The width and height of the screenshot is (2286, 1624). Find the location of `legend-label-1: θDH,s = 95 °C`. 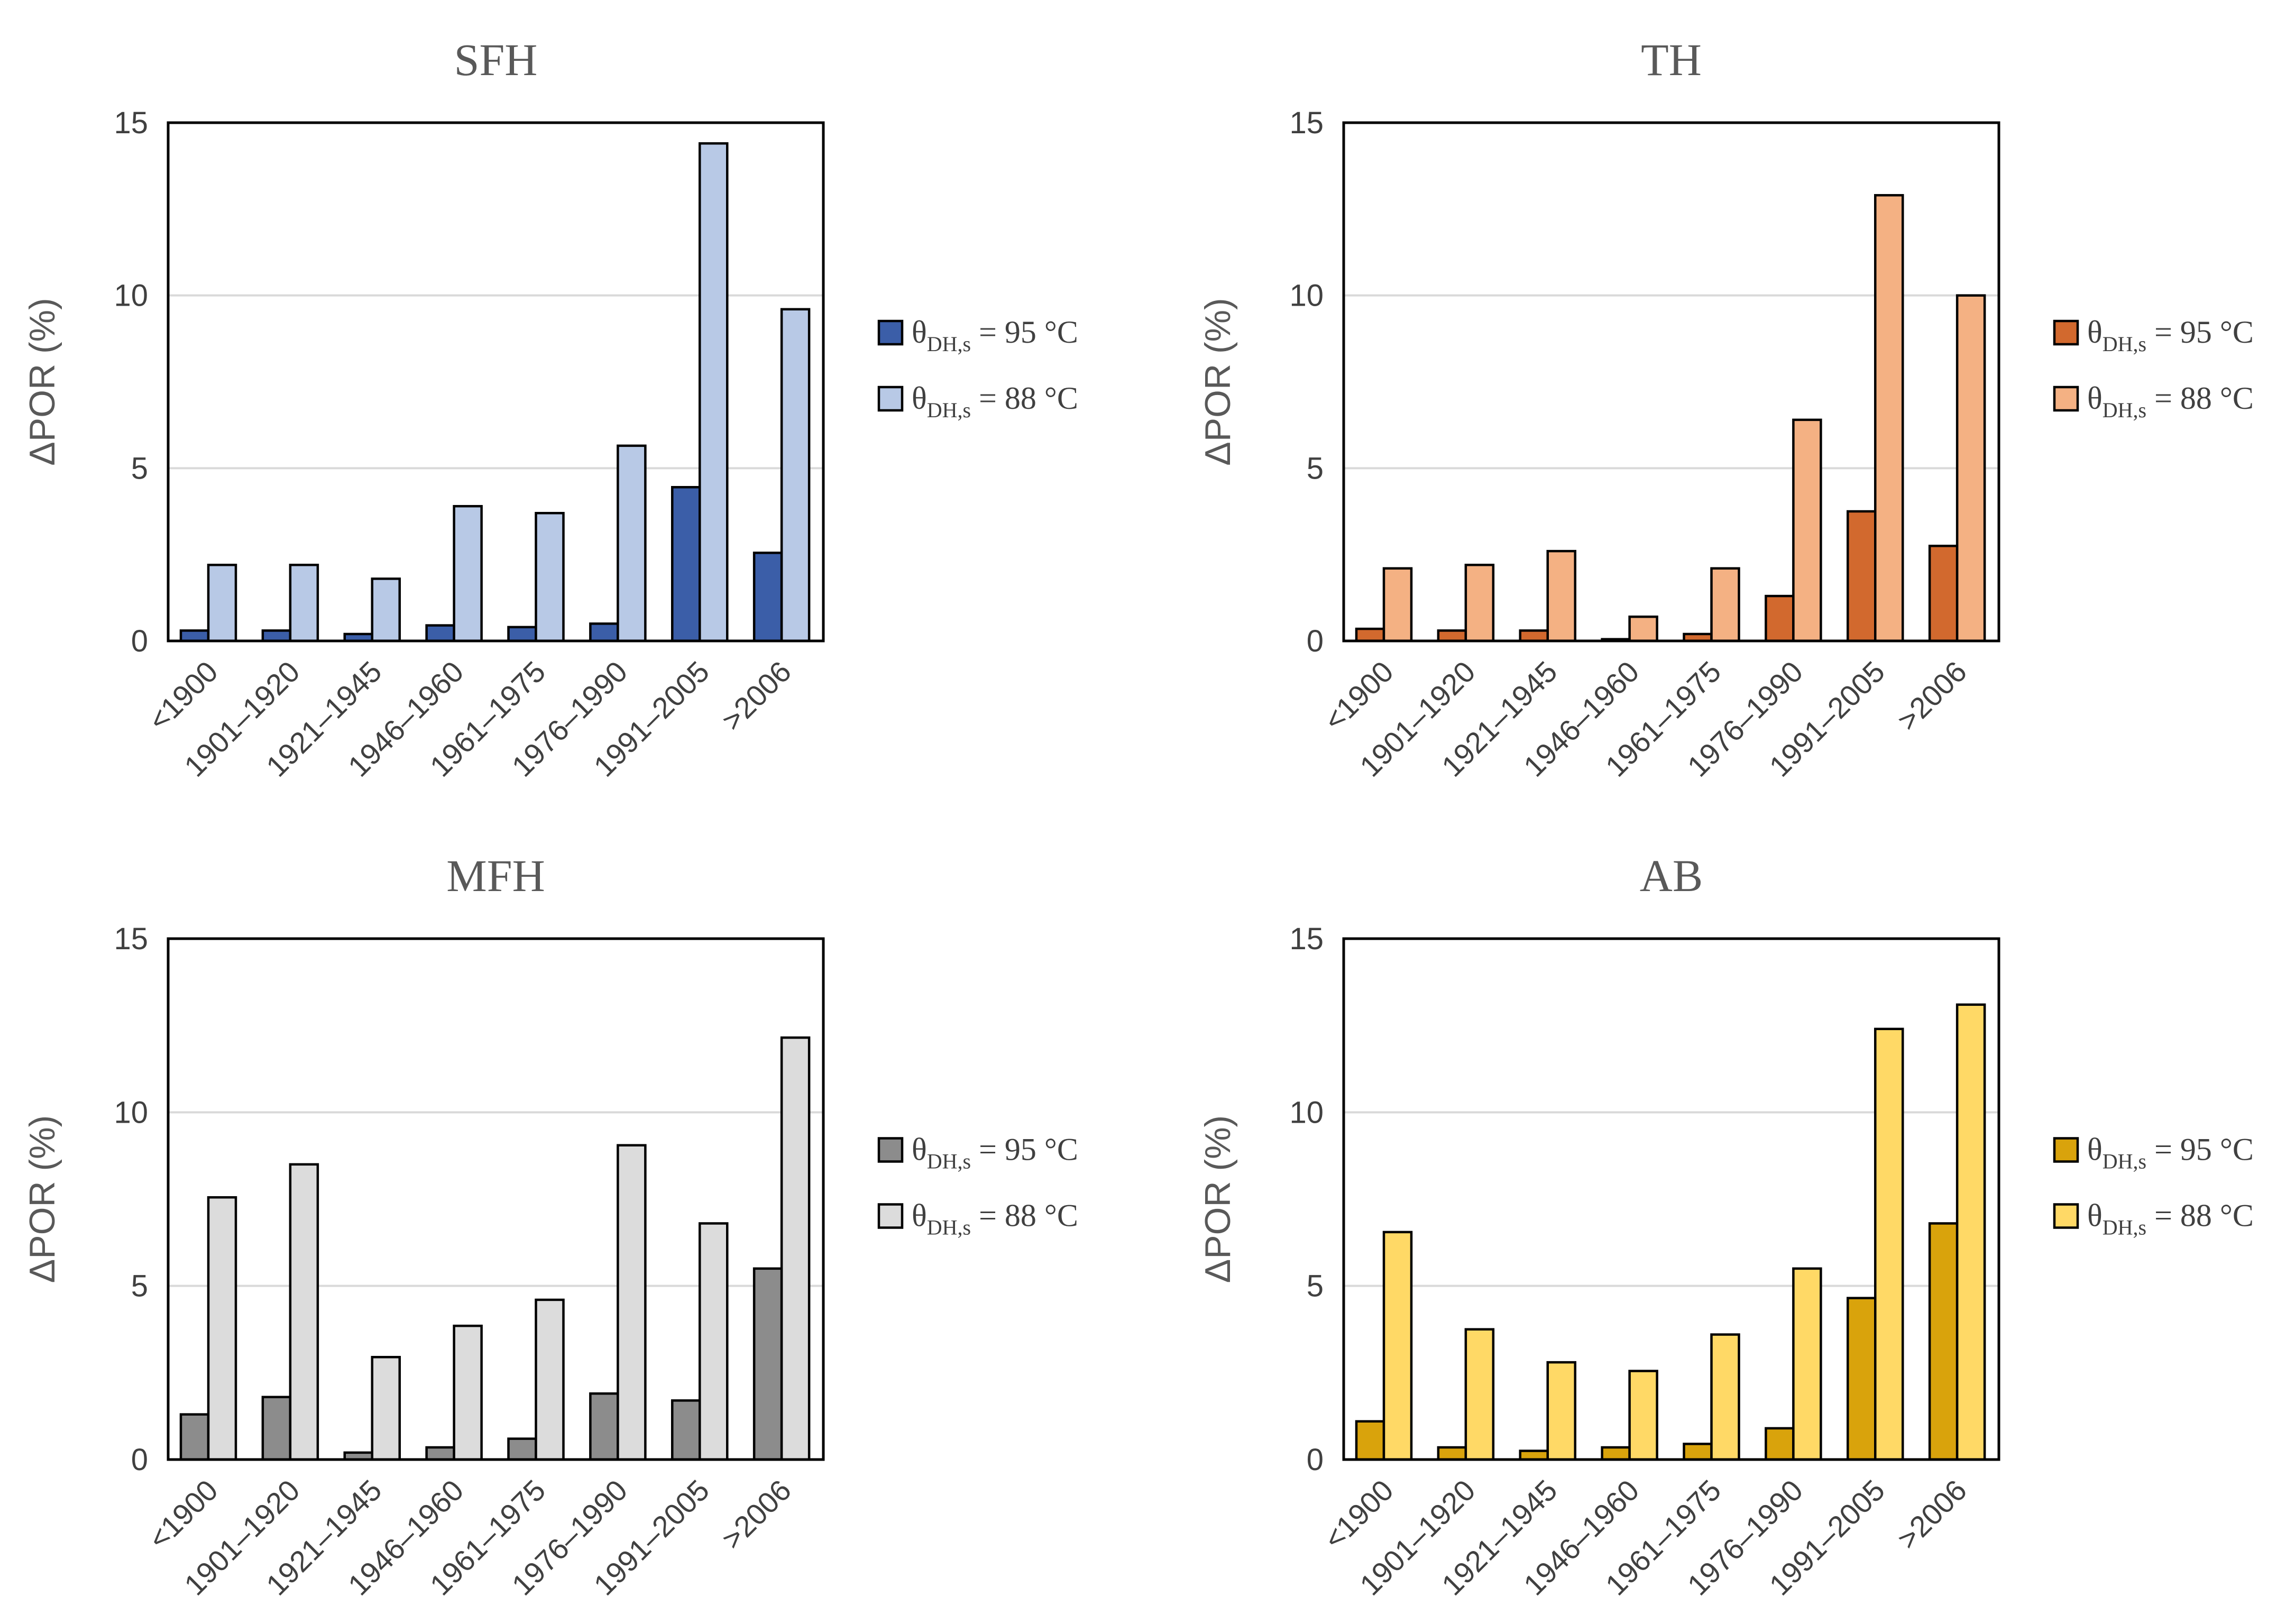

legend-label-1: θDH,s = 95 °C is located at coordinates (995, 1152).